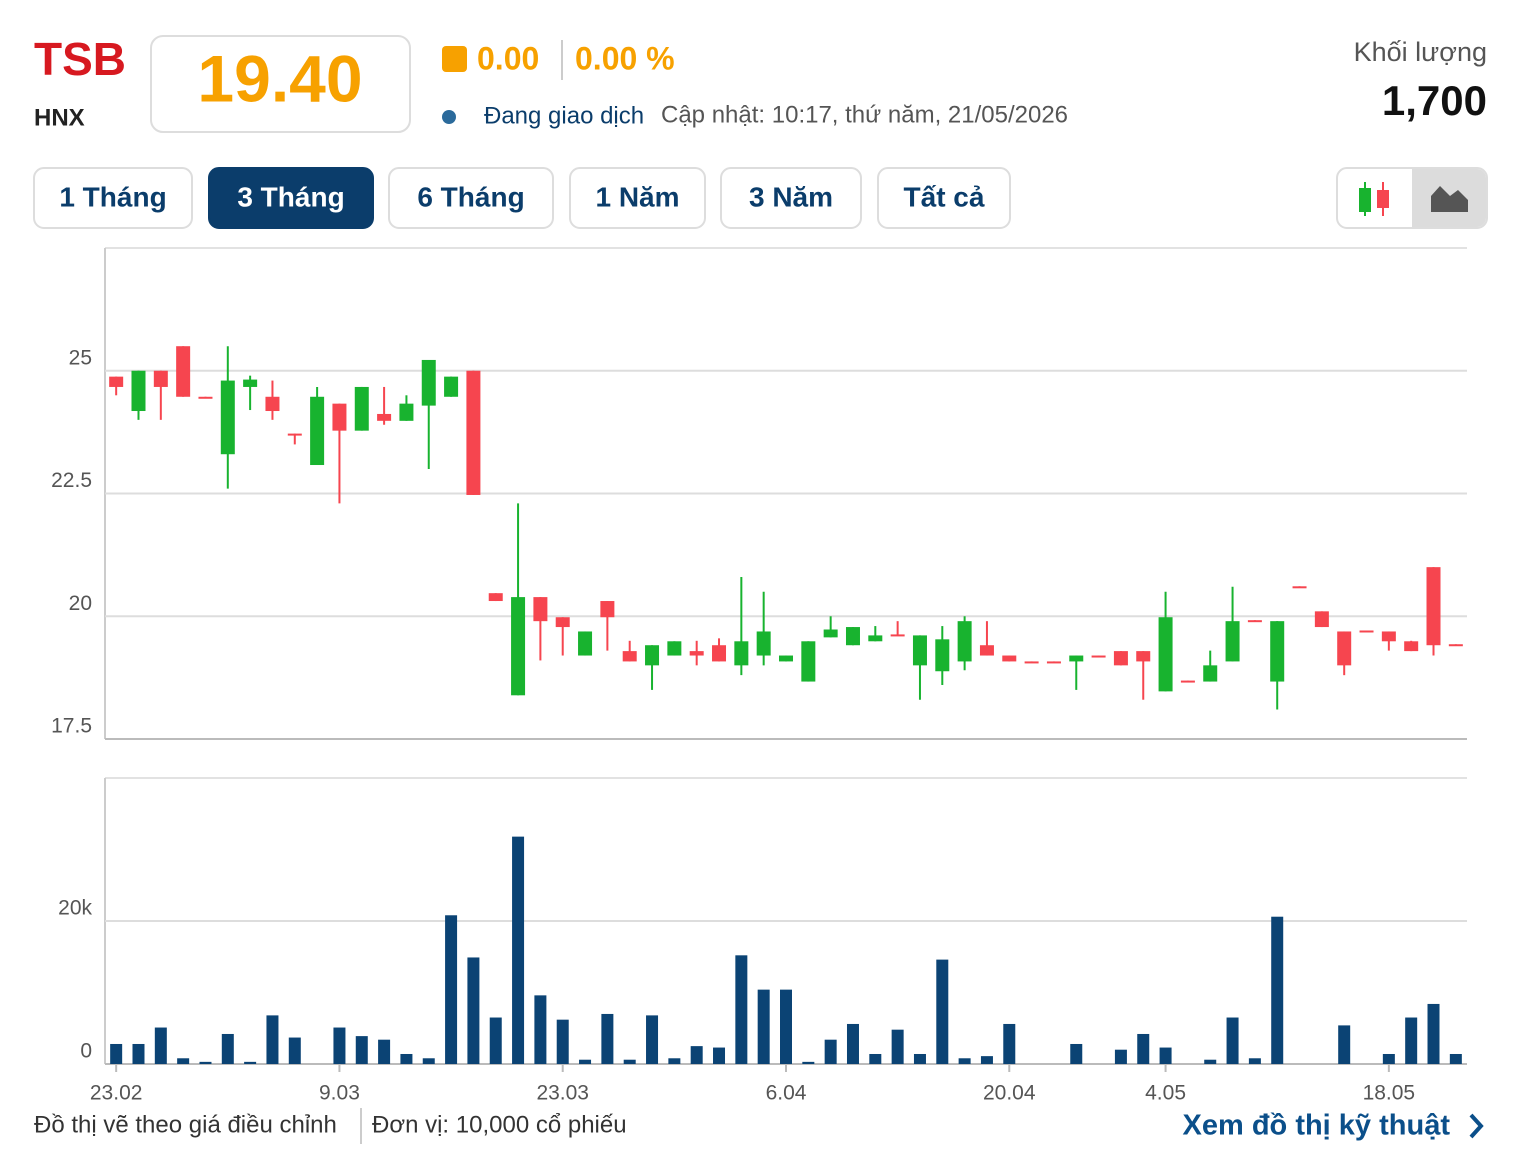 Image resolution: width=1536 pixels, height=1165 pixels. I want to click on technical-link: Xem đồ thị kỹ thuật, so click(1333, 1126).